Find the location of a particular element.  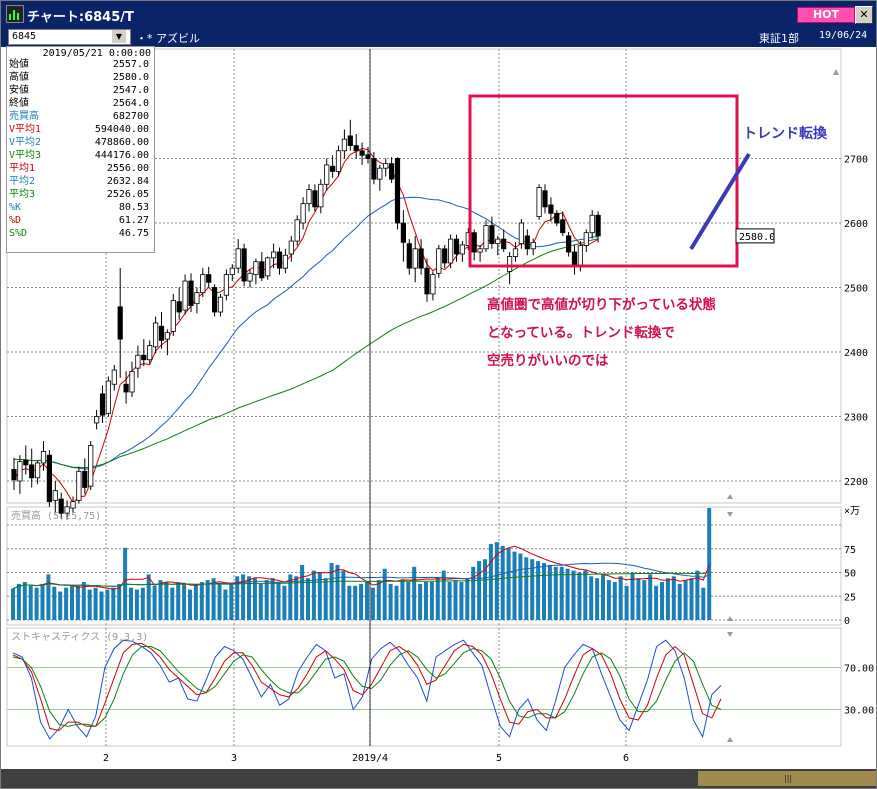

annotation-box is located at coordinates (603, 181).